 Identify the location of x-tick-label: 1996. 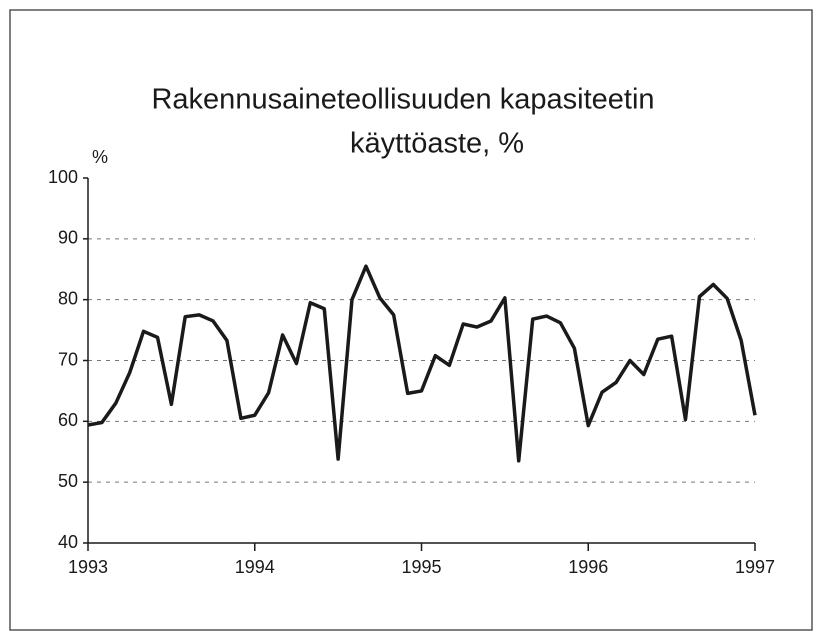
(588, 567).